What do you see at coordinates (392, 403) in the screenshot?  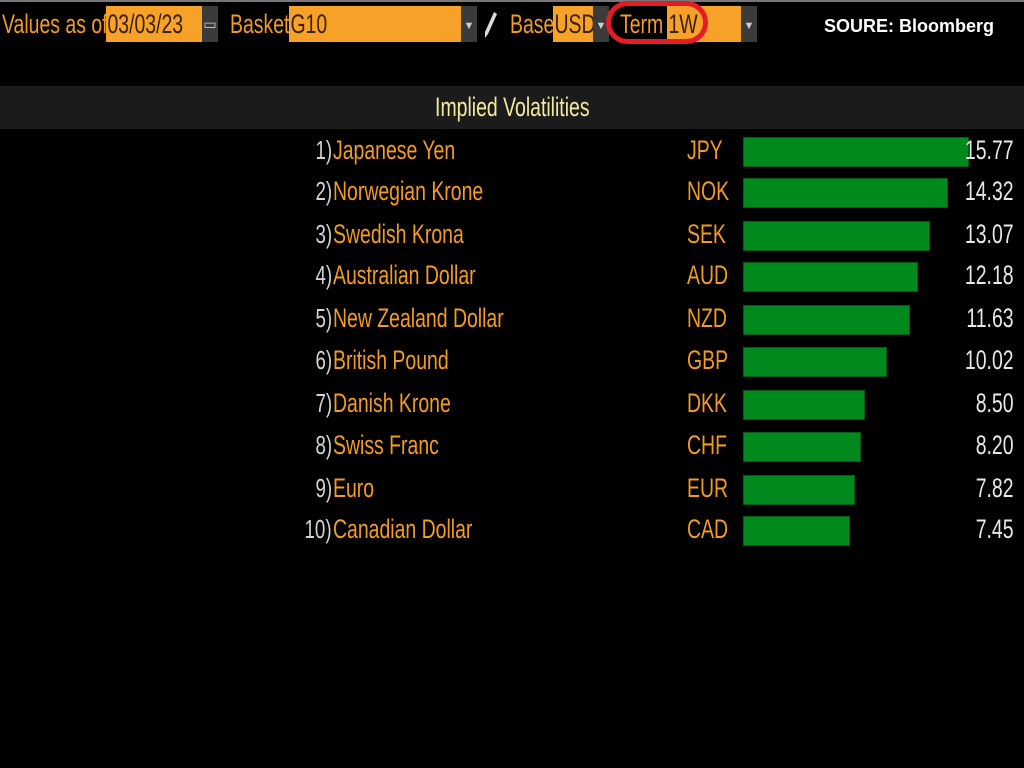 I see `currency-name: Danish Krone` at bounding box center [392, 403].